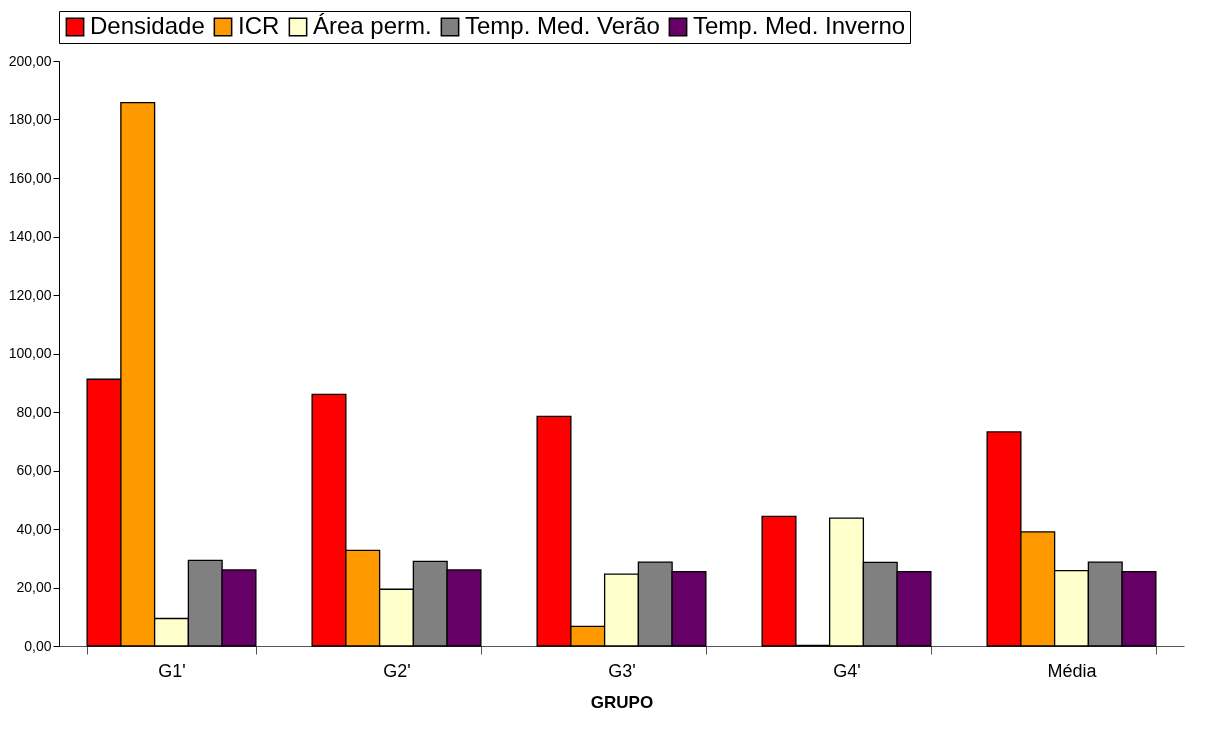 Image resolution: width=1214 pixels, height=747 pixels. Describe the element at coordinates (30, 177) in the screenshot. I see `y-tick-label: 160,00` at that location.